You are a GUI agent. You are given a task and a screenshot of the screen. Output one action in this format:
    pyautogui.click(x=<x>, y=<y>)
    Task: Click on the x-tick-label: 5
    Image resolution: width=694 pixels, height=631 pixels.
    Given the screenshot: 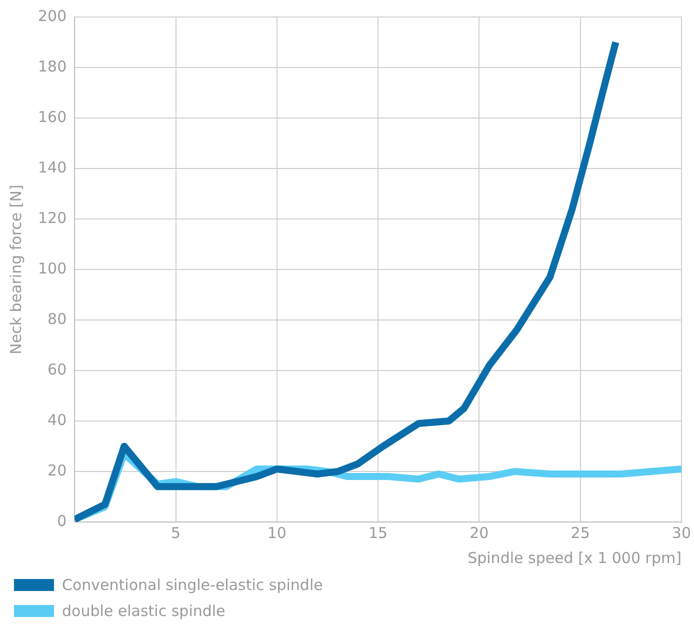 What is the action you would take?
    pyautogui.click(x=175, y=533)
    